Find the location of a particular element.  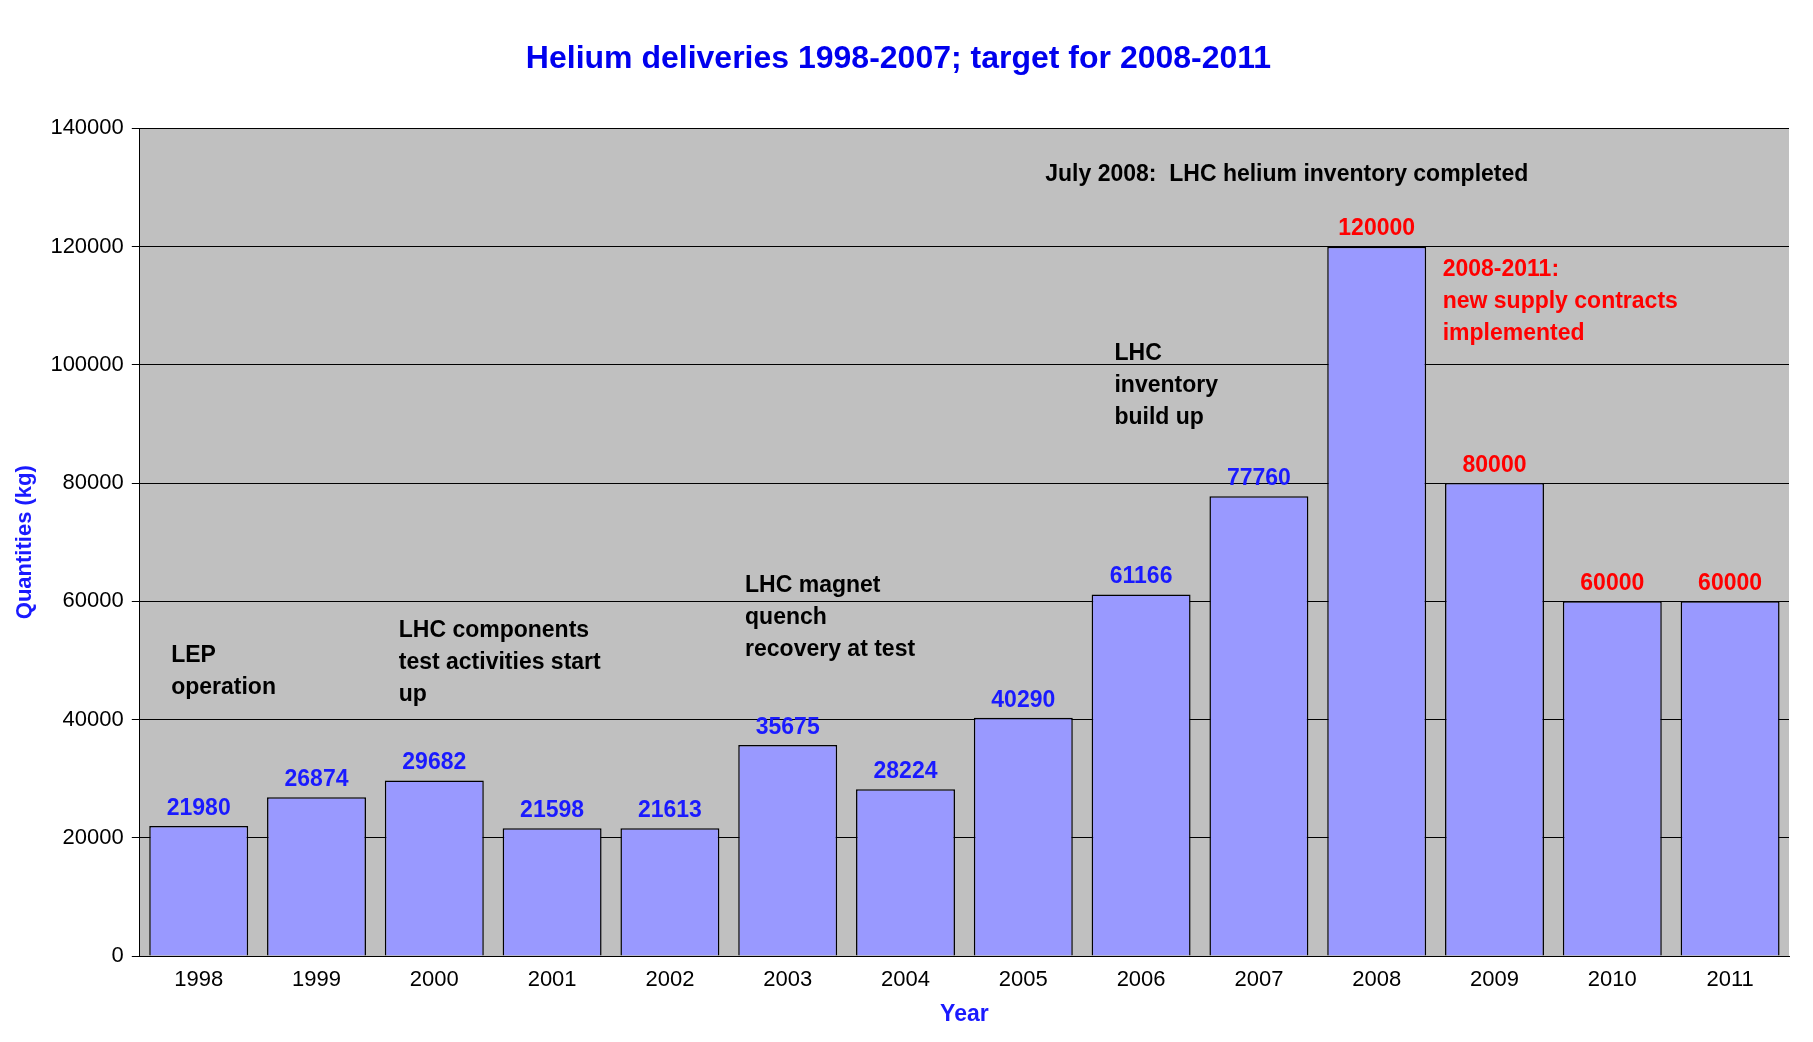

x-tick-label: 2010 is located at coordinates (1612, 979).